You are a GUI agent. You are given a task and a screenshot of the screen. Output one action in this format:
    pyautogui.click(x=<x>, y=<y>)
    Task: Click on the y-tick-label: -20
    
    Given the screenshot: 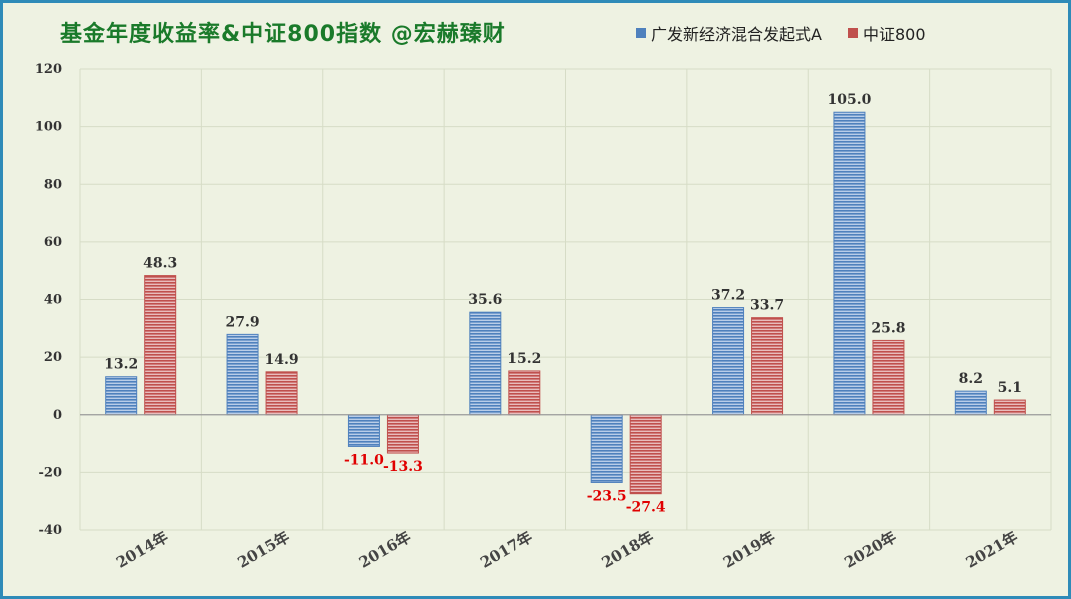 What is the action you would take?
    pyautogui.click(x=51, y=472)
    